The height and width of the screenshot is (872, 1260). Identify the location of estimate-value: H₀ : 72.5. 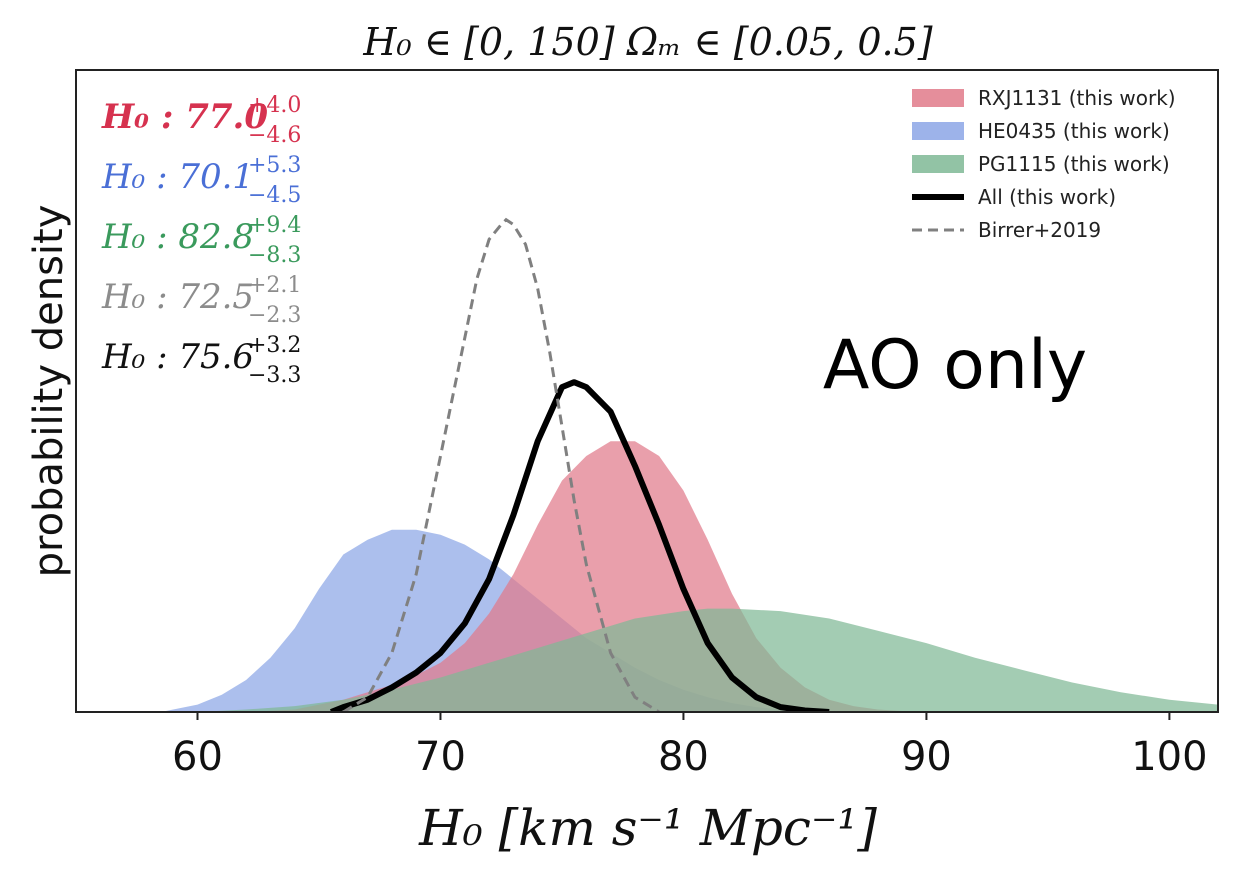
(177, 297).